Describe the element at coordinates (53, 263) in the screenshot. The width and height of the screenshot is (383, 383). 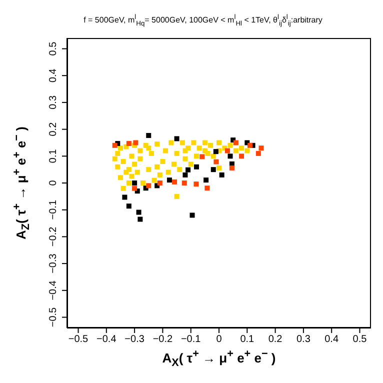
I see `y-tick-label: −0.3` at that location.